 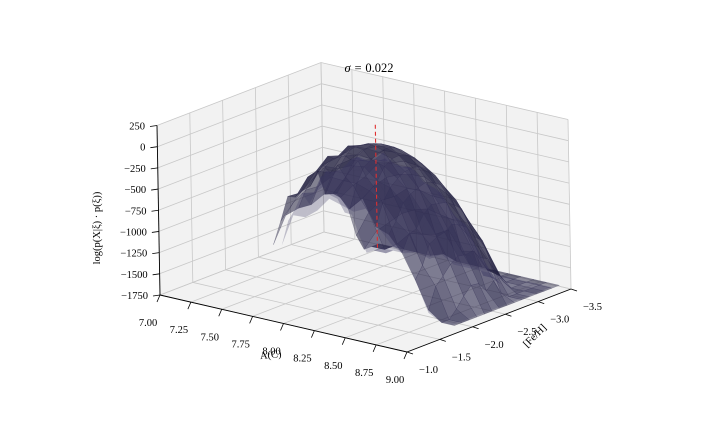 I want to click on x-tick-label: 7.50, so click(x=210, y=337).